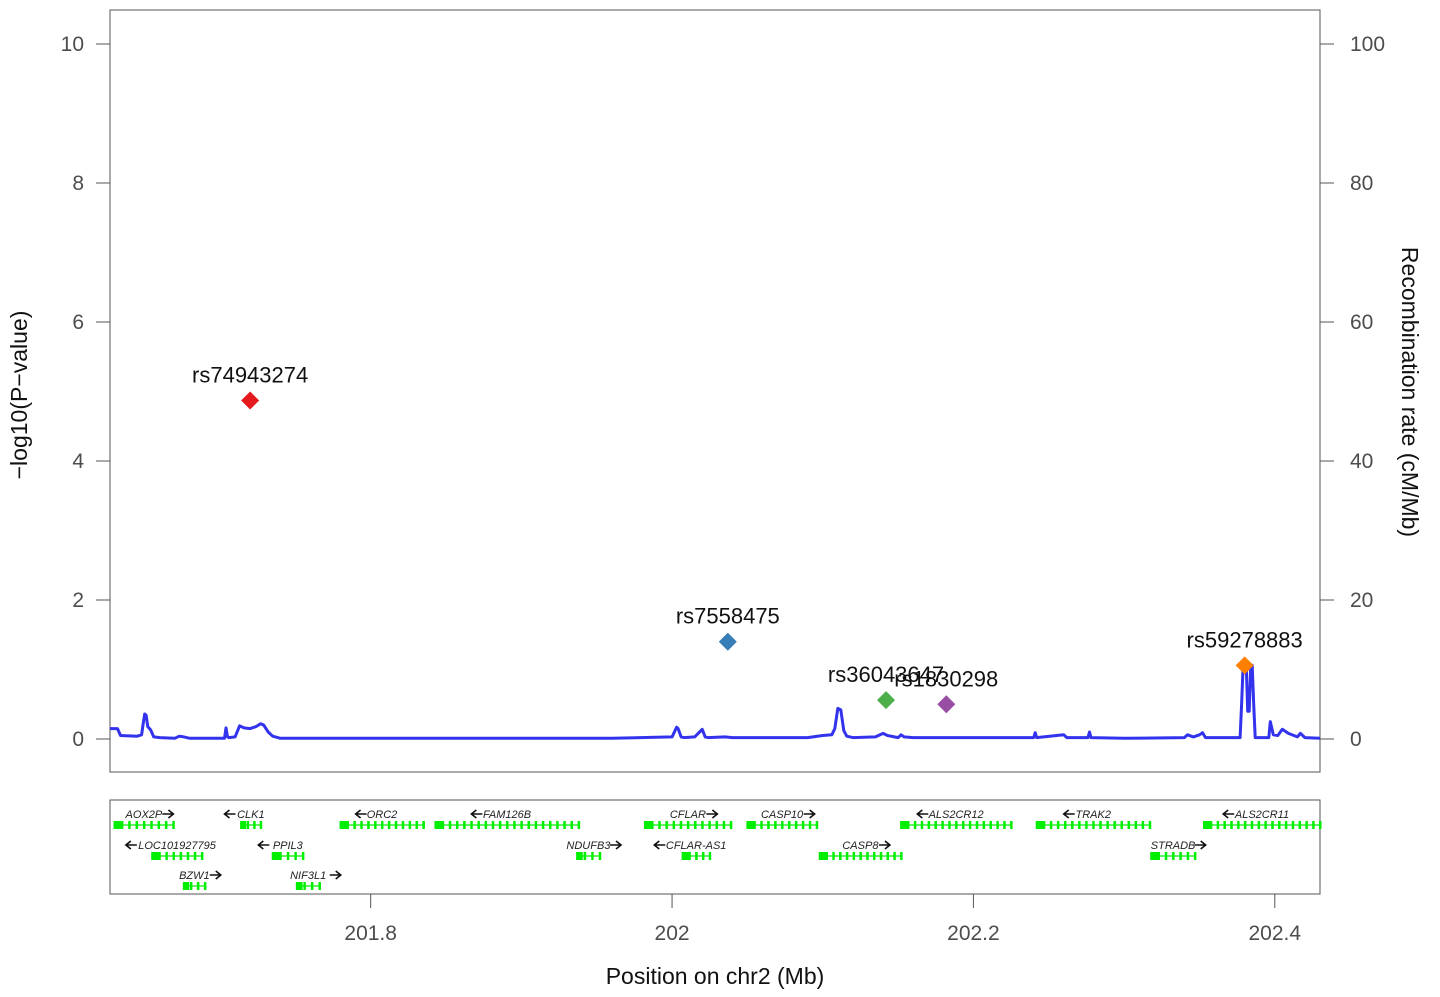 The height and width of the screenshot is (997, 1440). What do you see at coordinates (1361, 183) in the screenshot?
I see `y-tick-label-right: 80` at bounding box center [1361, 183].